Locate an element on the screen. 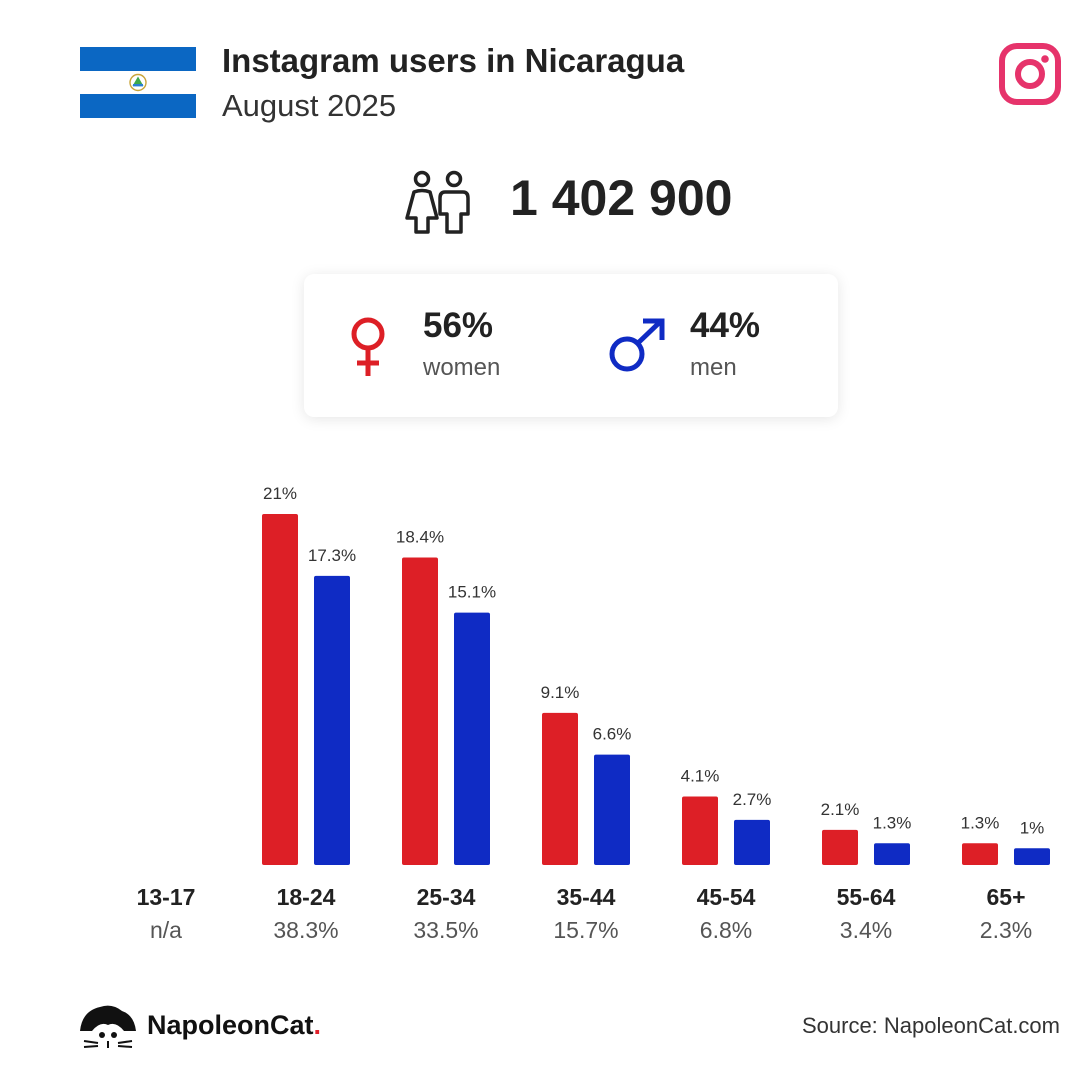  category-label: 45-54 is located at coordinates (726, 897).